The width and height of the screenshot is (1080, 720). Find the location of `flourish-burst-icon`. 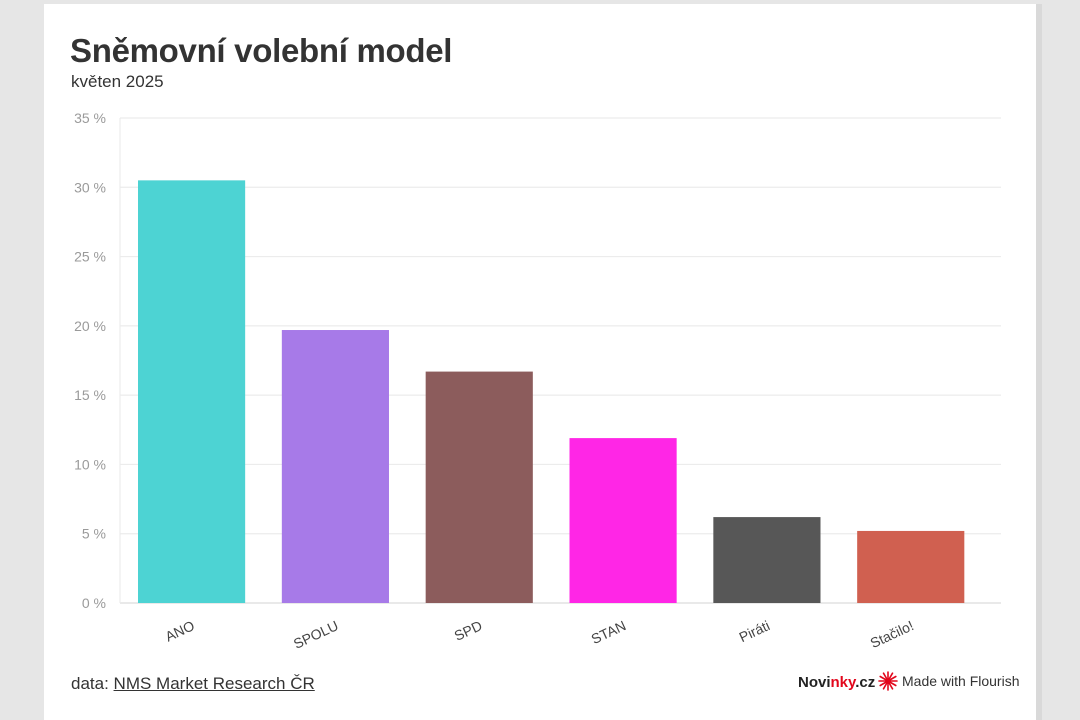

flourish-burst-icon is located at coordinates (888, 681).